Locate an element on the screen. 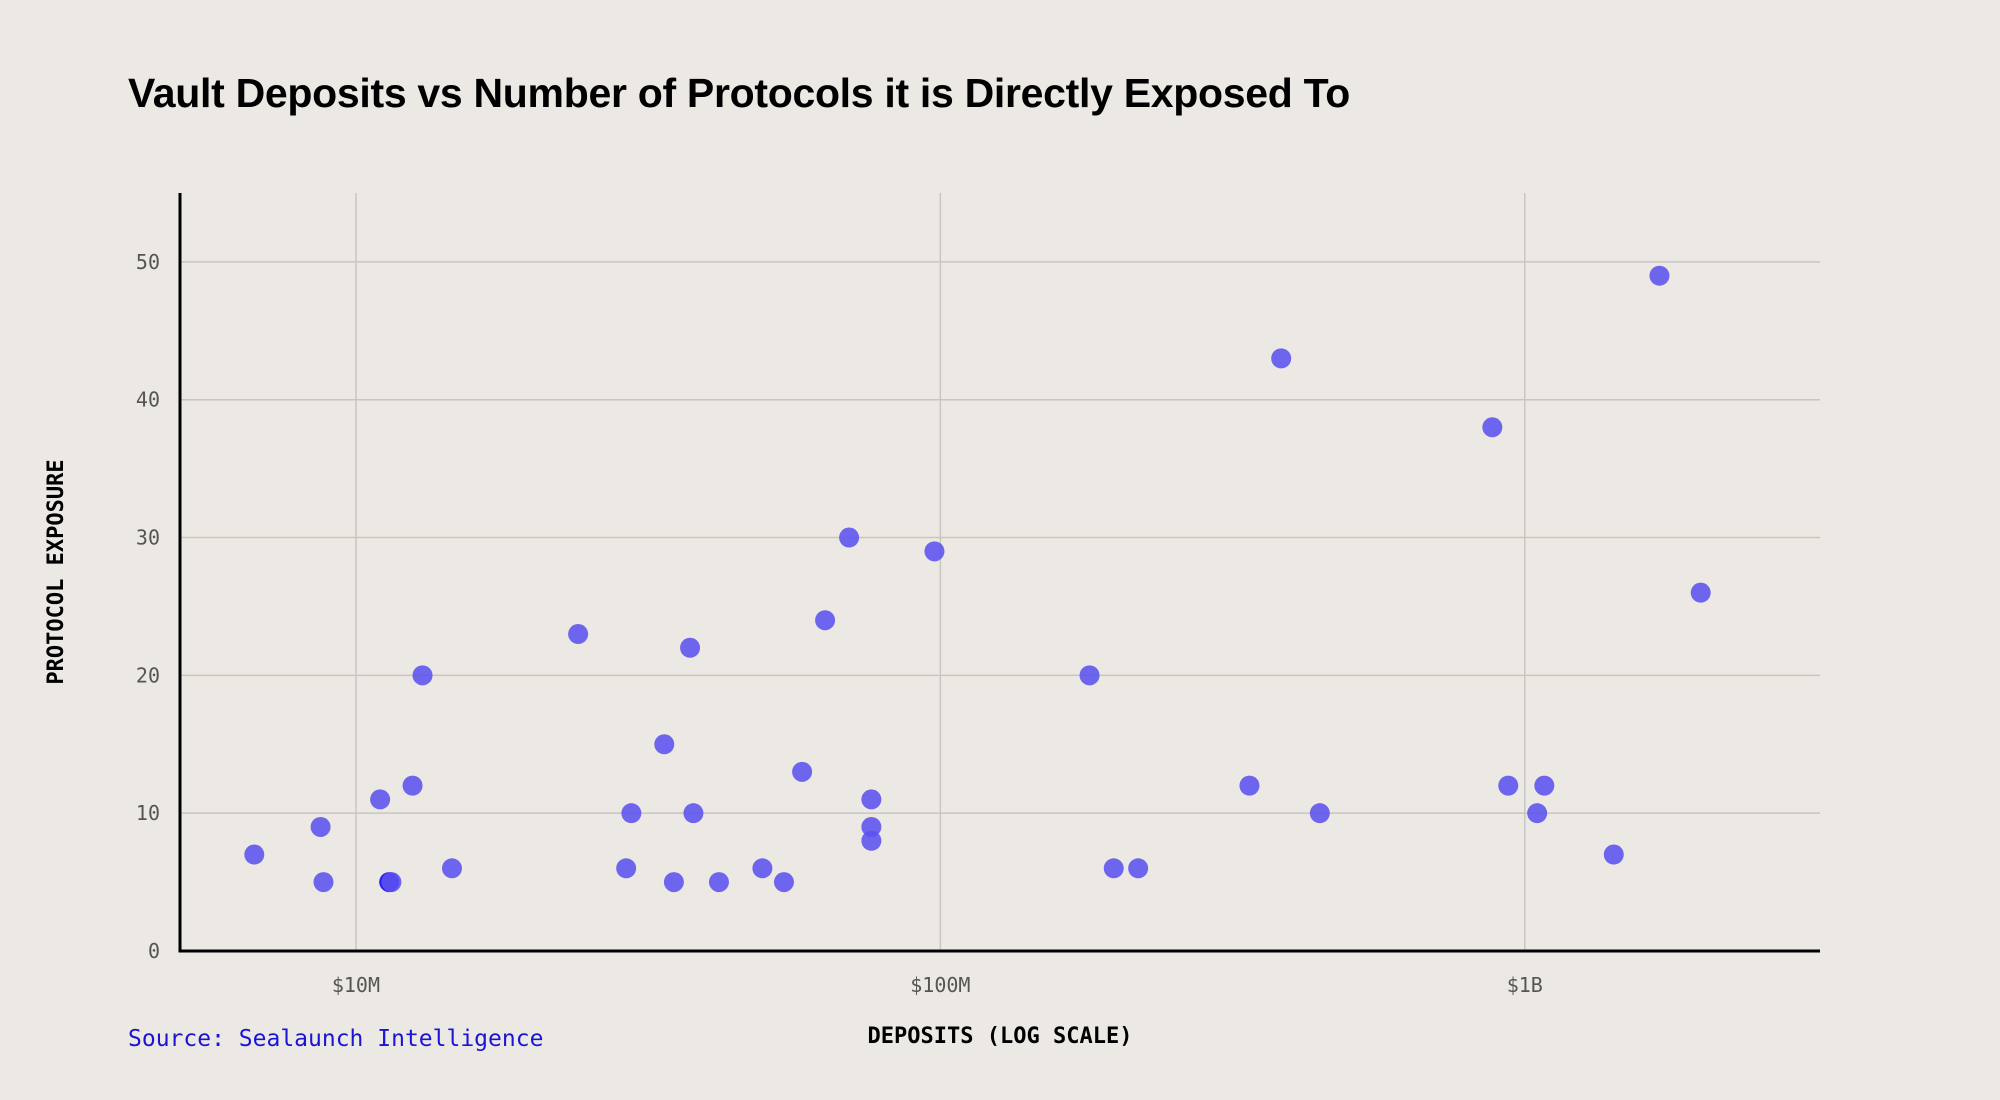 This screenshot has height=1100, width=2000. y-tick-label: 50 is located at coordinates (148, 262).